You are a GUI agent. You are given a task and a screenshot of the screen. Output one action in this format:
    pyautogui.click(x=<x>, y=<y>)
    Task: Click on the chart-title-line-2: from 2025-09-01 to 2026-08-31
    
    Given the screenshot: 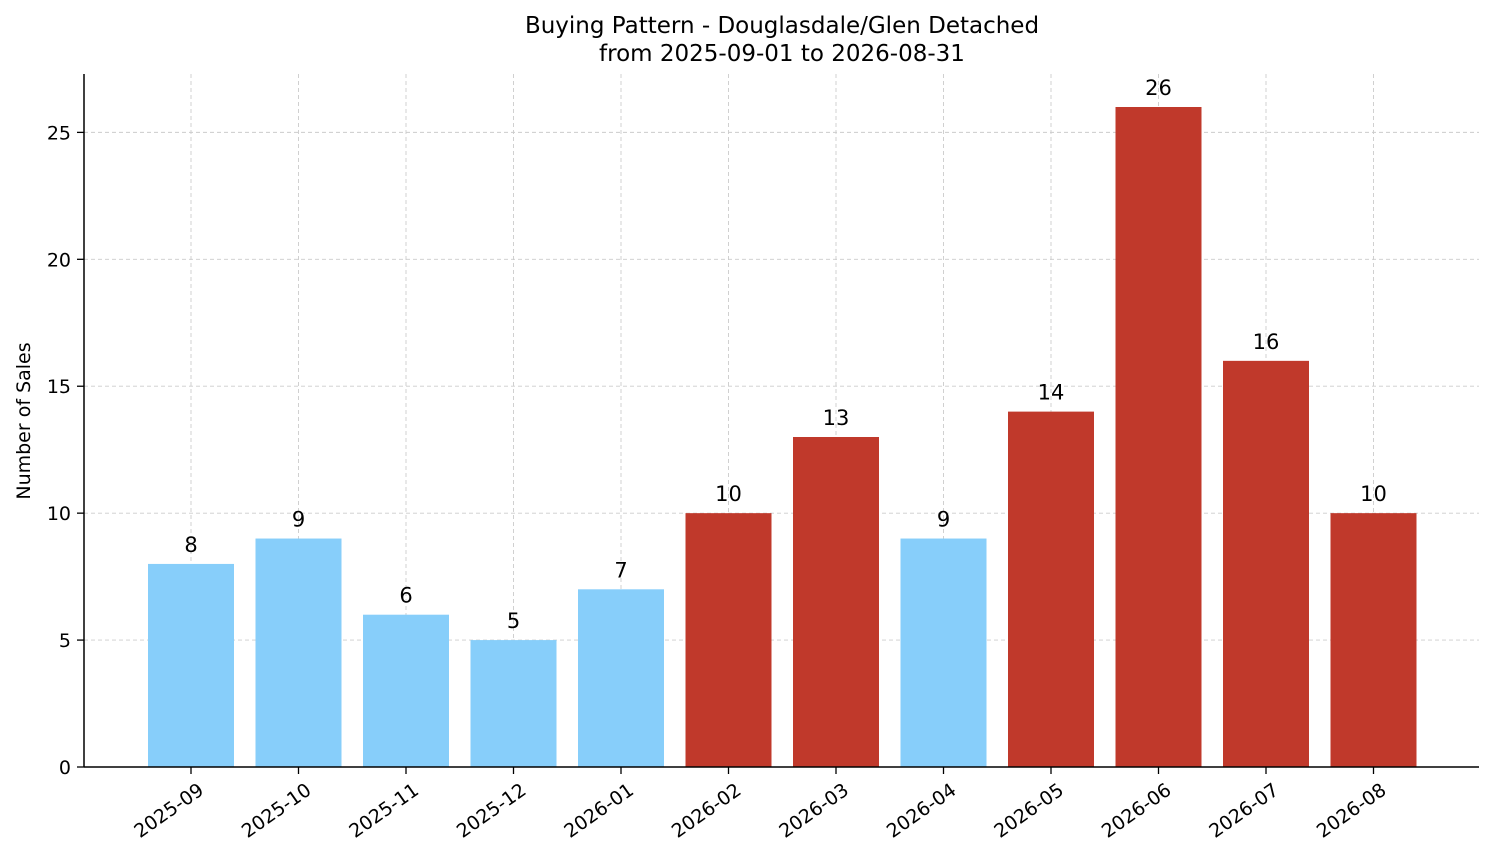 What is the action you would take?
    pyautogui.click(x=782, y=54)
    